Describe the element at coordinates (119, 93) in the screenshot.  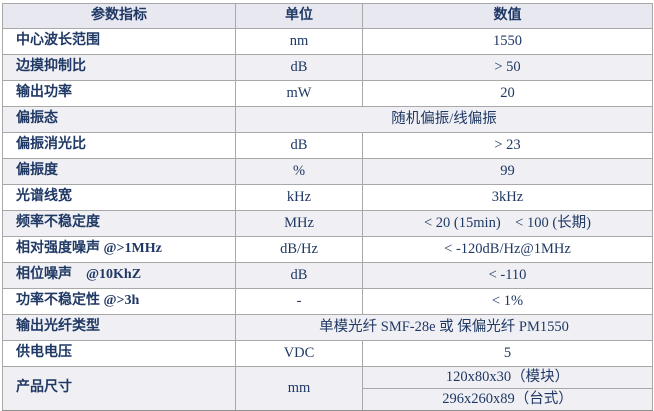
I see `param-cell: 输出功率` at that location.